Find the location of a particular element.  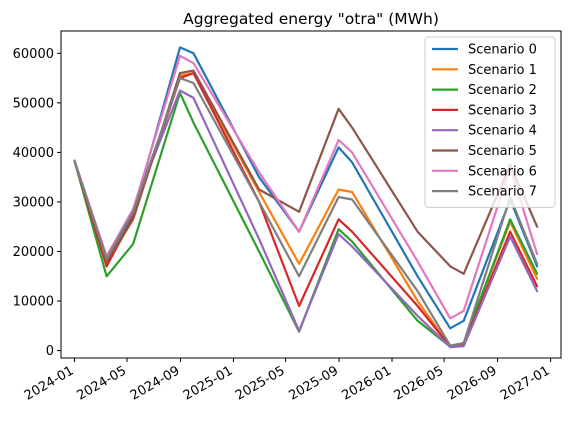

x-tick-label: 2026-09 is located at coordinates (472, 383).